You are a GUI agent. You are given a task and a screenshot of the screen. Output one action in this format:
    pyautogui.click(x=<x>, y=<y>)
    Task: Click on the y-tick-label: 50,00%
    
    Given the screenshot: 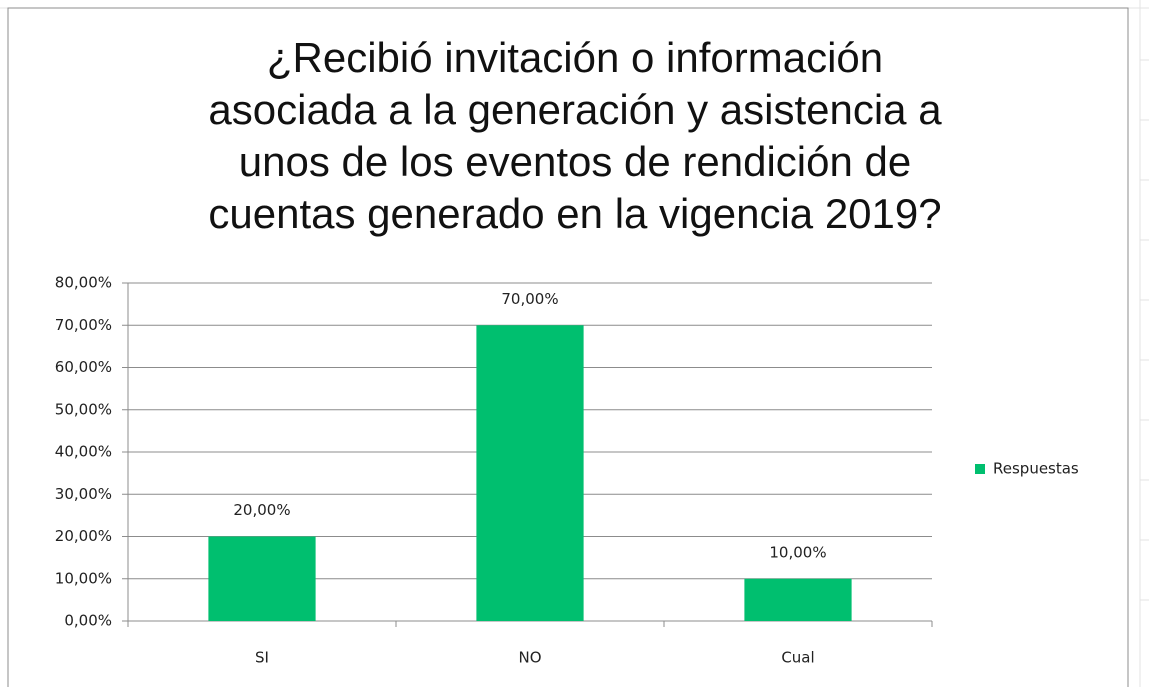 What is the action you would take?
    pyautogui.click(x=83, y=409)
    